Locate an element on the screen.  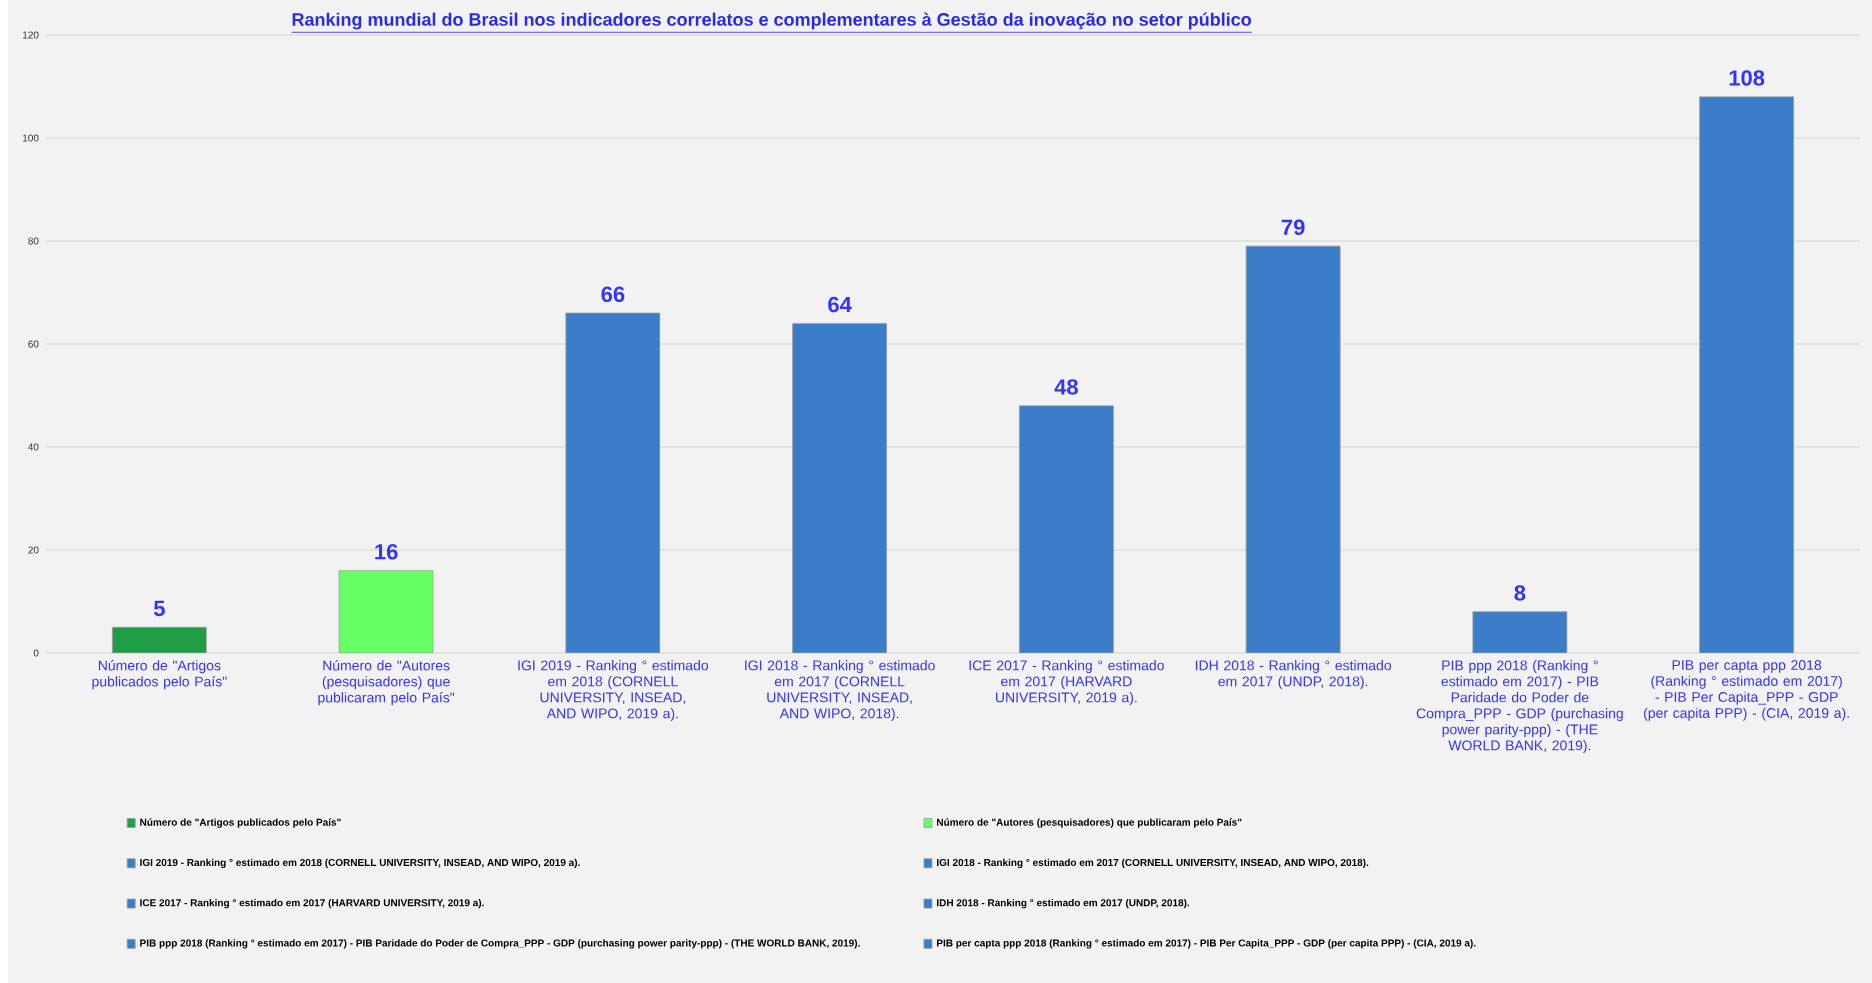
data-label: 5 is located at coordinates (159, 608).